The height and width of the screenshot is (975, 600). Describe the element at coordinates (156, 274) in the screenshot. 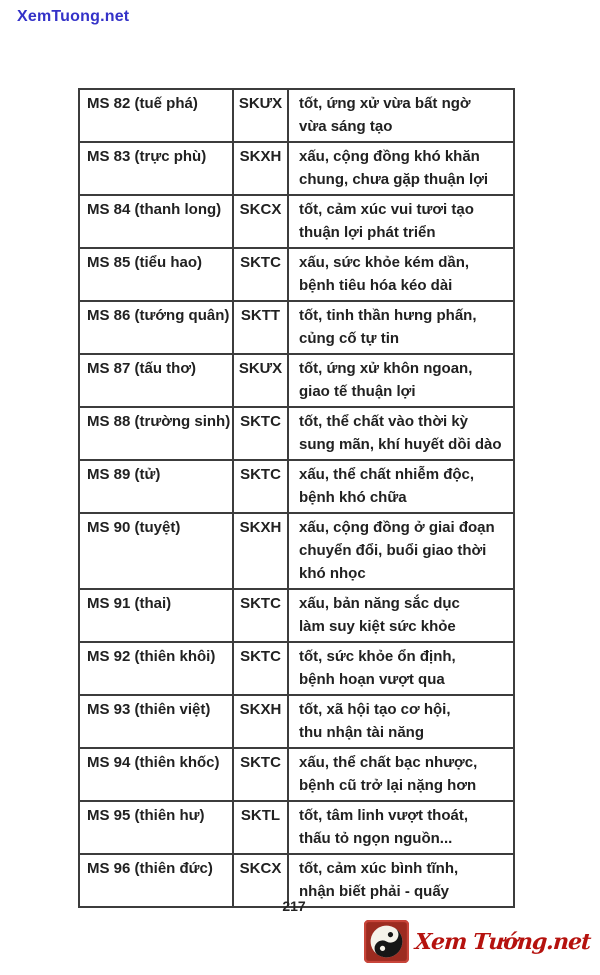

I see `ms-name-cell: MS 85 (tiểu hao)` at that location.